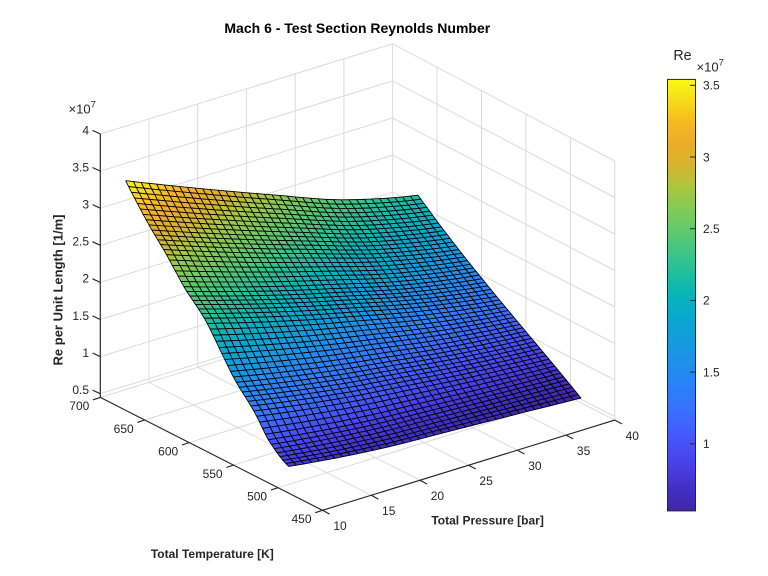  What do you see at coordinates (301, 519) in the screenshot?
I see `svg-text: 450` at bounding box center [301, 519].